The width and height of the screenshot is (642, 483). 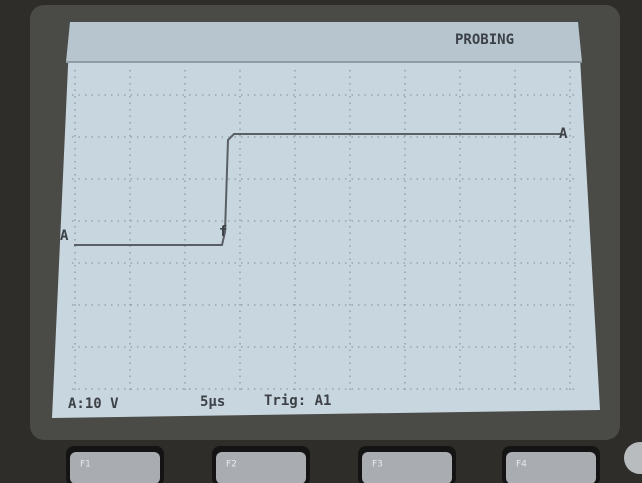 What do you see at coordinates (563, 134) in the screenshot?
I see `channel-marker-right: A` at bounding box center [563, 134].